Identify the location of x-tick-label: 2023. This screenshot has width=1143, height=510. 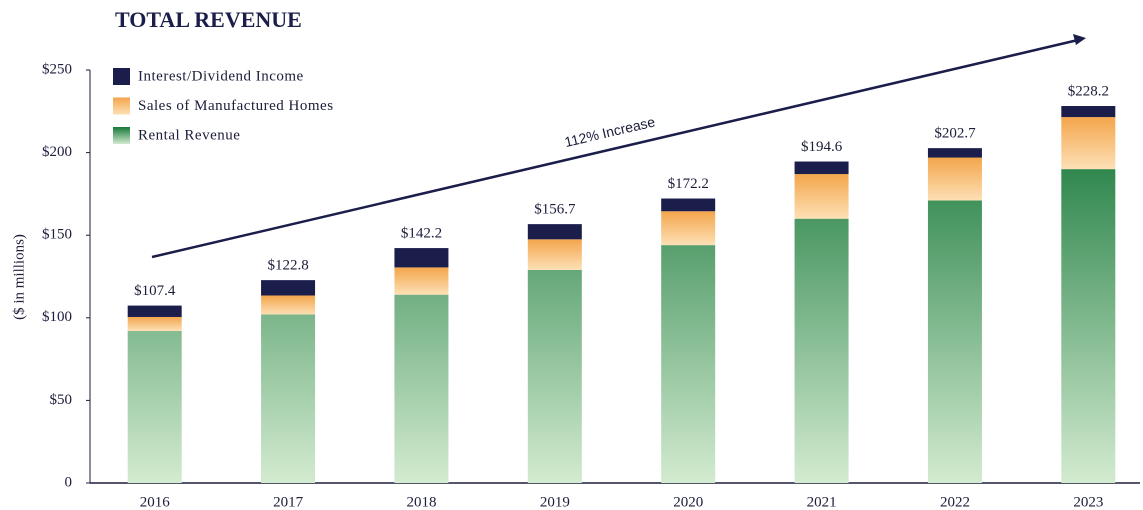
(1088, 502).